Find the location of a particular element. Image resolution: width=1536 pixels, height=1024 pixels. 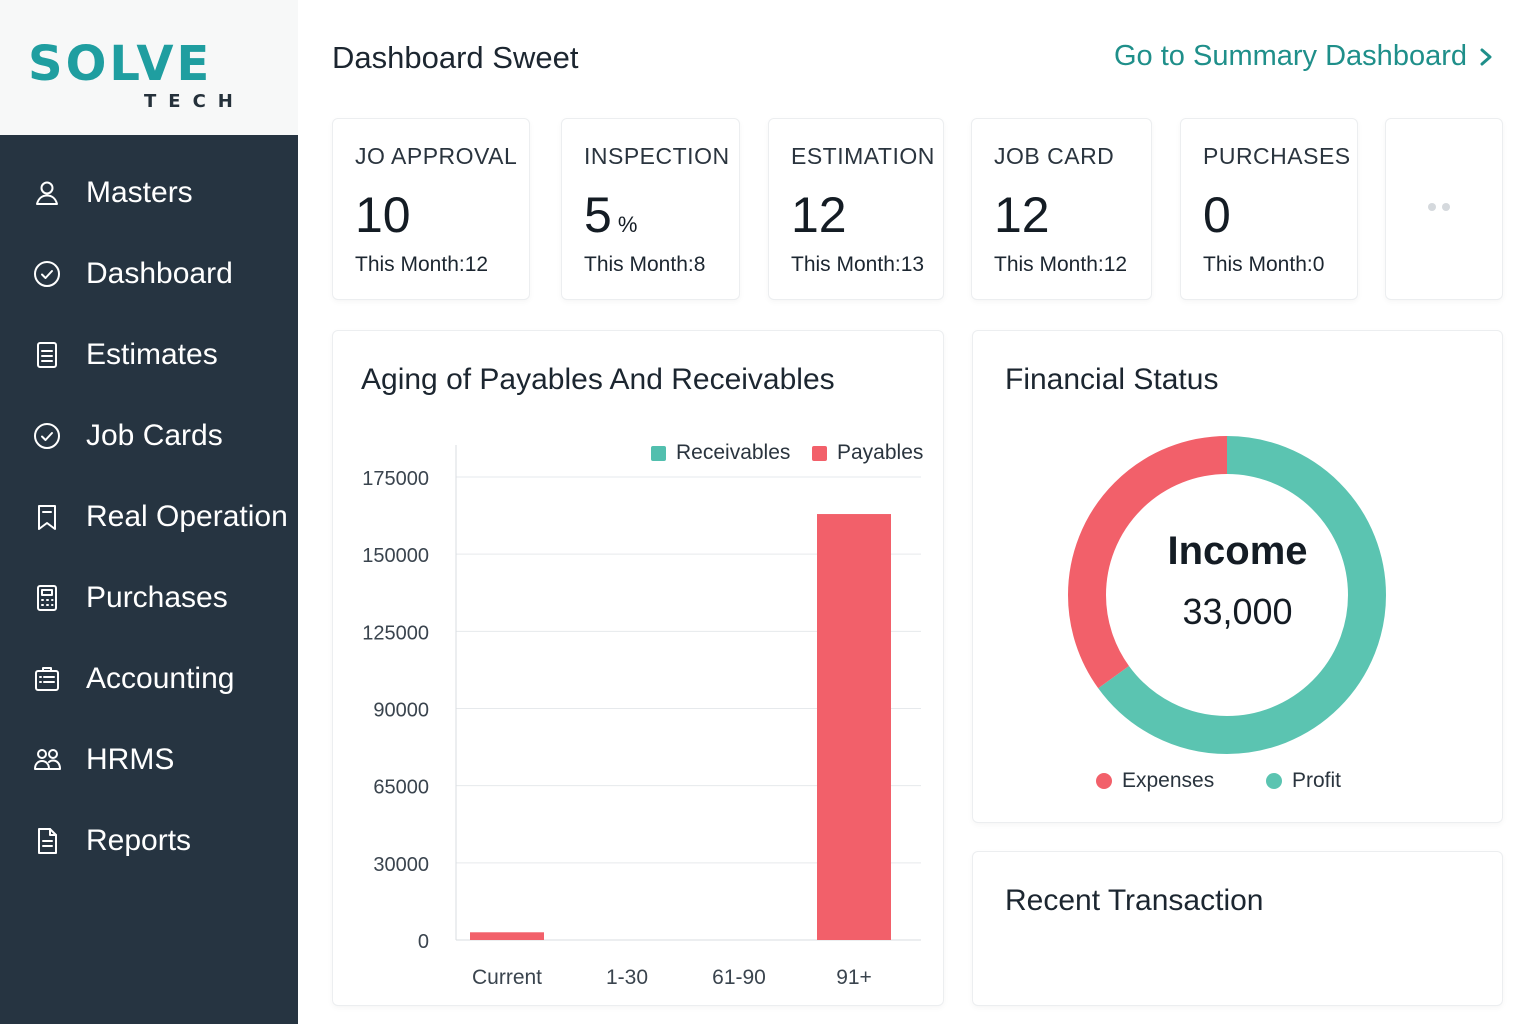

sidebar-item-masters: Masters is located at coordinates (149, 192).